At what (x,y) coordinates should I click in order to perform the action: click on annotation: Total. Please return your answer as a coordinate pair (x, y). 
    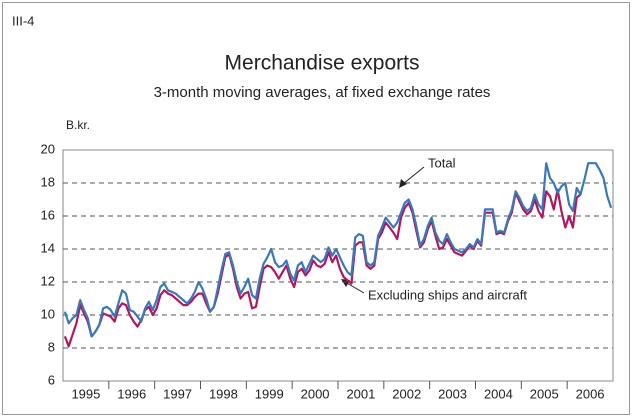
    Looking at the image, I should click on (442, 162).